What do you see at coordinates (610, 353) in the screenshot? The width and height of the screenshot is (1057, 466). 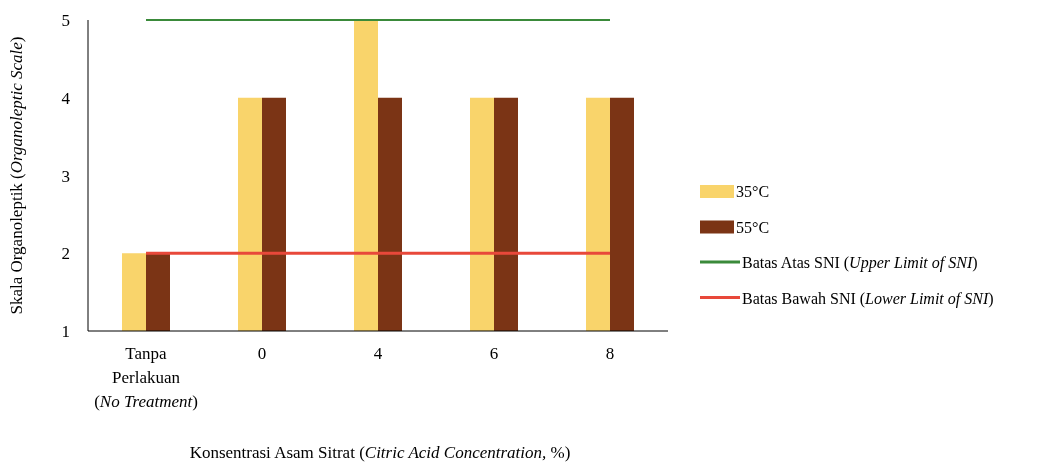 I see `x-tick-label: 8` at bounding box center [610, 353].